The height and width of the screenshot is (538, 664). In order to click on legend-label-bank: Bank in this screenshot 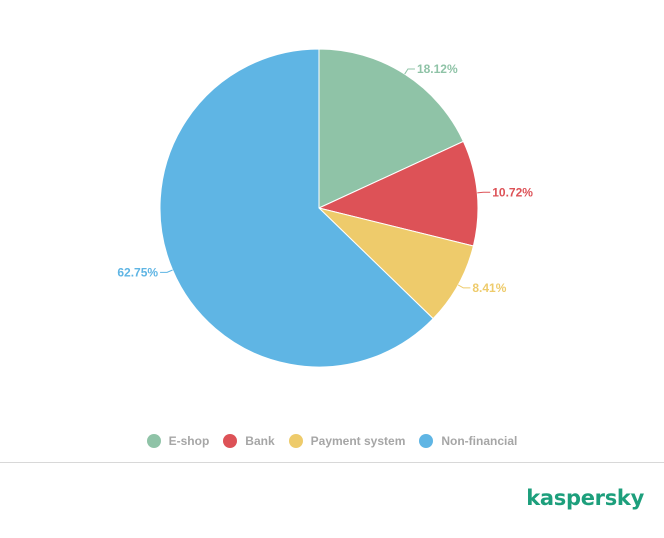, I will do `click(260, 441)`.